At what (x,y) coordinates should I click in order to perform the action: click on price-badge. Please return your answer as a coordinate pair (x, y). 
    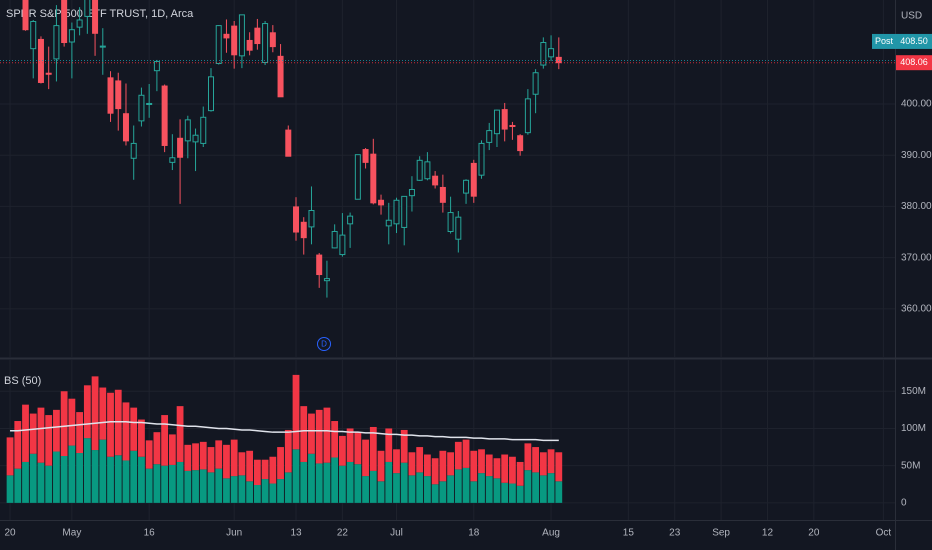
    Looking at the image, I should click on (884, 41).